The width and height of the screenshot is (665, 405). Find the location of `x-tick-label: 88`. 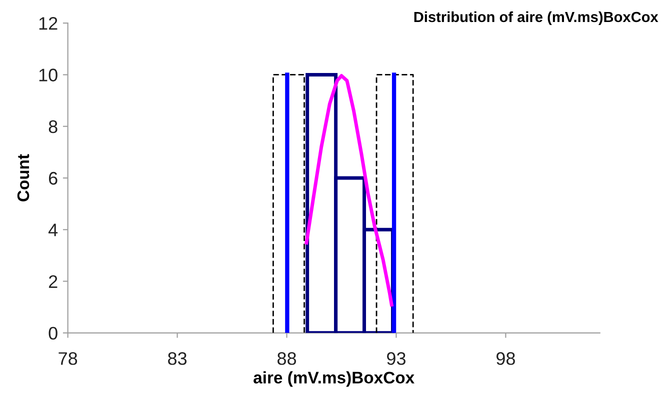

x-tick-label: 88 is located at coordinates (287, 358).